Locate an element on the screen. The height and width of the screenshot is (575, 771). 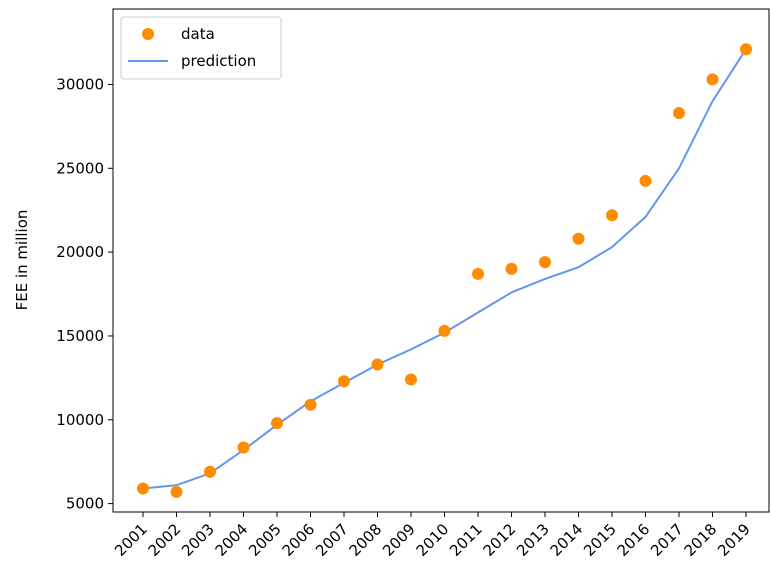
x-tick-label: 2010 is located at coordinates (433, 540).